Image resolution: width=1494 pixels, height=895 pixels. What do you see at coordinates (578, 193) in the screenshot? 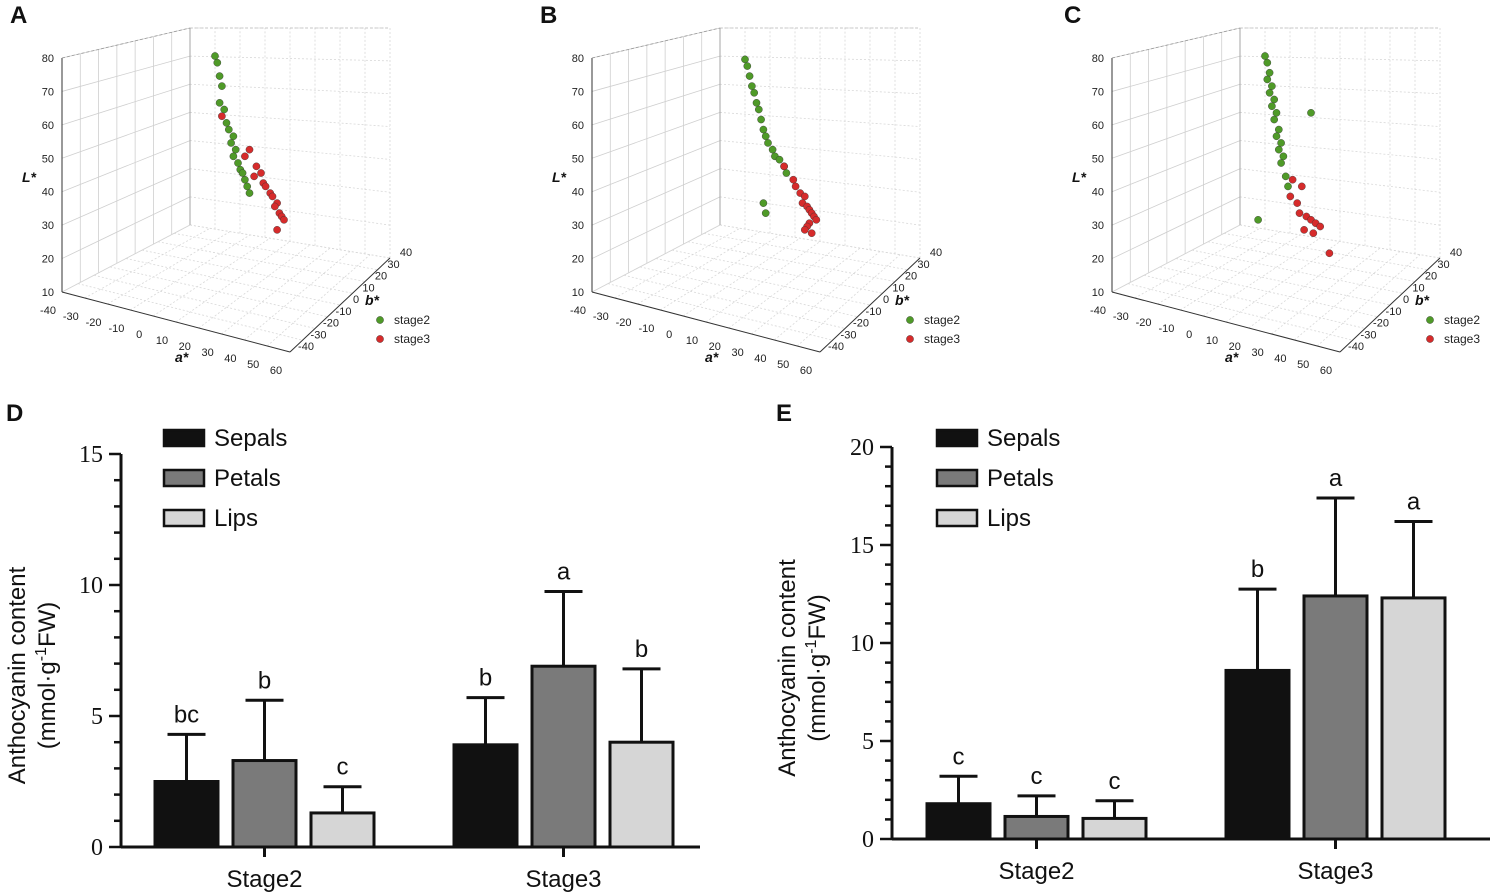
I see `y-tick-label: 40` at bounding box center [578, 193].